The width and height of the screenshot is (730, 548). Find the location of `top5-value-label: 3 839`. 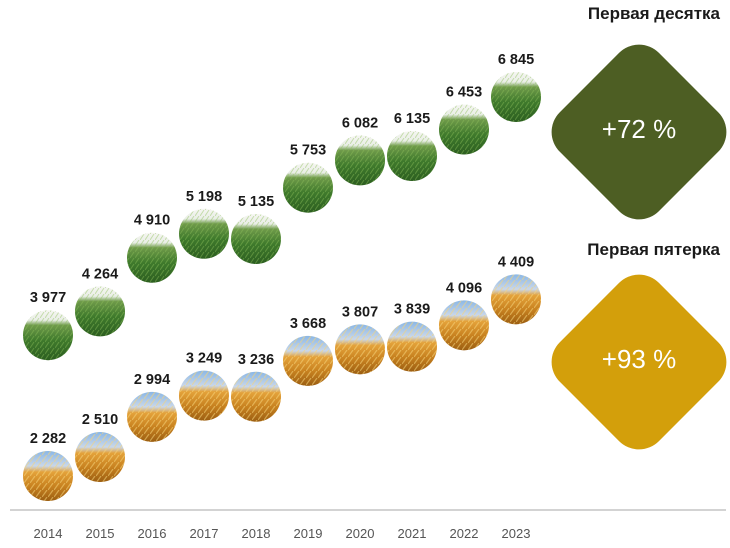

top5-value-label: 3 839 is located at coordinates (412, 310).